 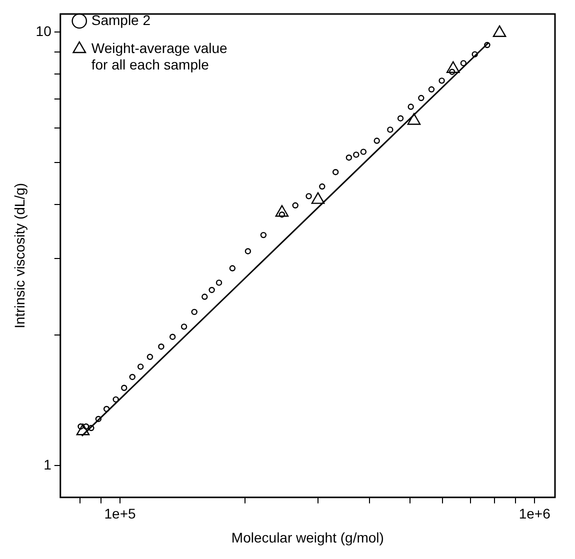 I want to click on y-axis-title: Intrinsic viscosity (dL/g), so click(x=19, y=255).